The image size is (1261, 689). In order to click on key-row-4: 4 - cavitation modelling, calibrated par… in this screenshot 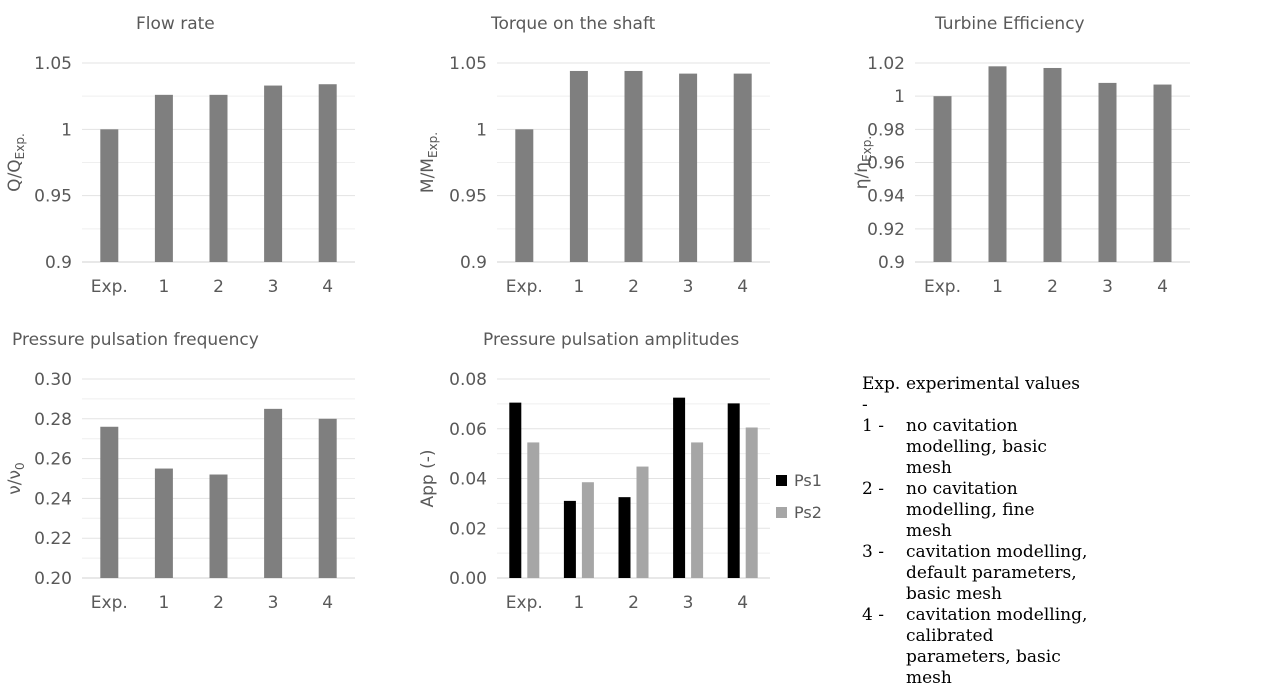, I will do `click(982, 647)`.